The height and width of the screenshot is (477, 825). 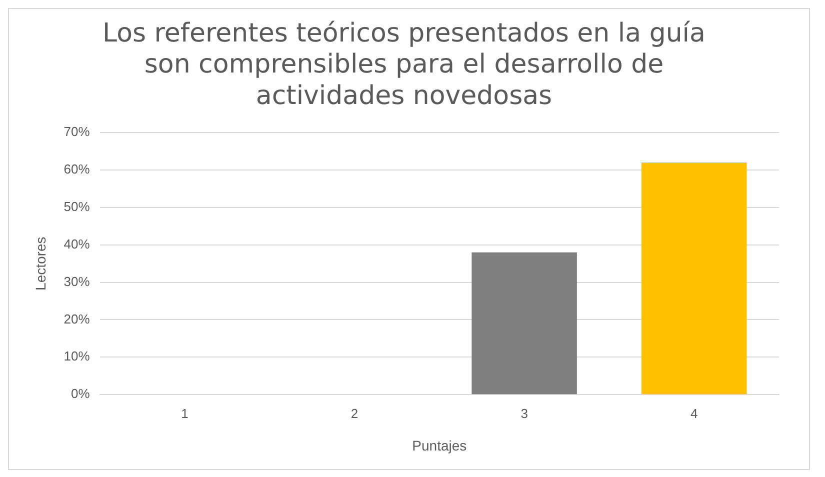 I want to click on x-tick-label: 4, so click(x=694, y=413).